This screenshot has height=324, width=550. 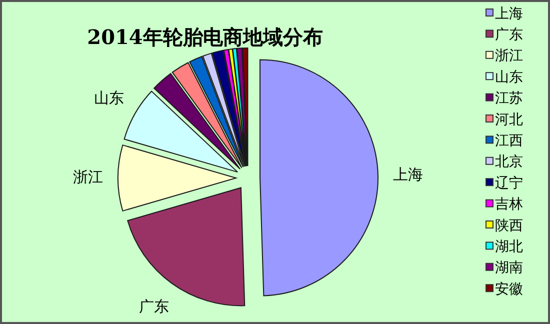 What do you see at coordinates (205, 37) in the screenshot?
I see `text: 2014年轮胎电商地域分布` at bounding box center [205, 37].